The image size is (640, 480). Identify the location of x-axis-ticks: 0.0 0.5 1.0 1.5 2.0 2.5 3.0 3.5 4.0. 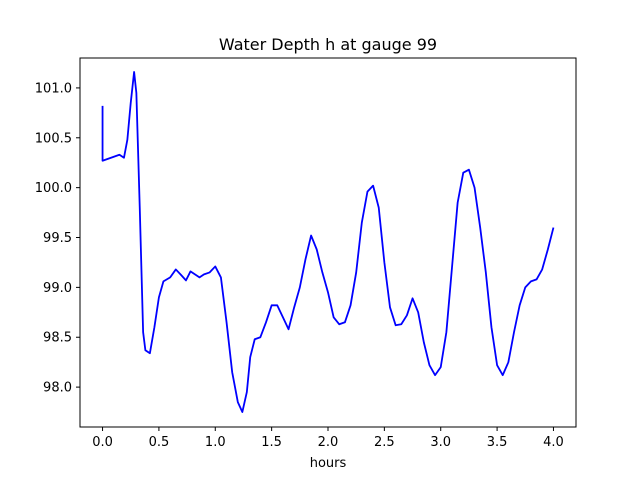
(328, 438).